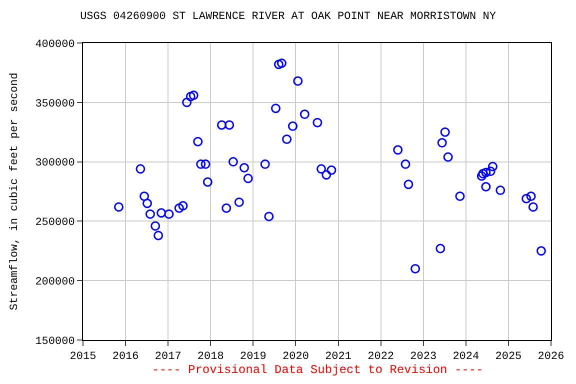 The width and height of the screenshot is (576, 384). I want to click on x-tick-label: 2020, so click(295, 357).